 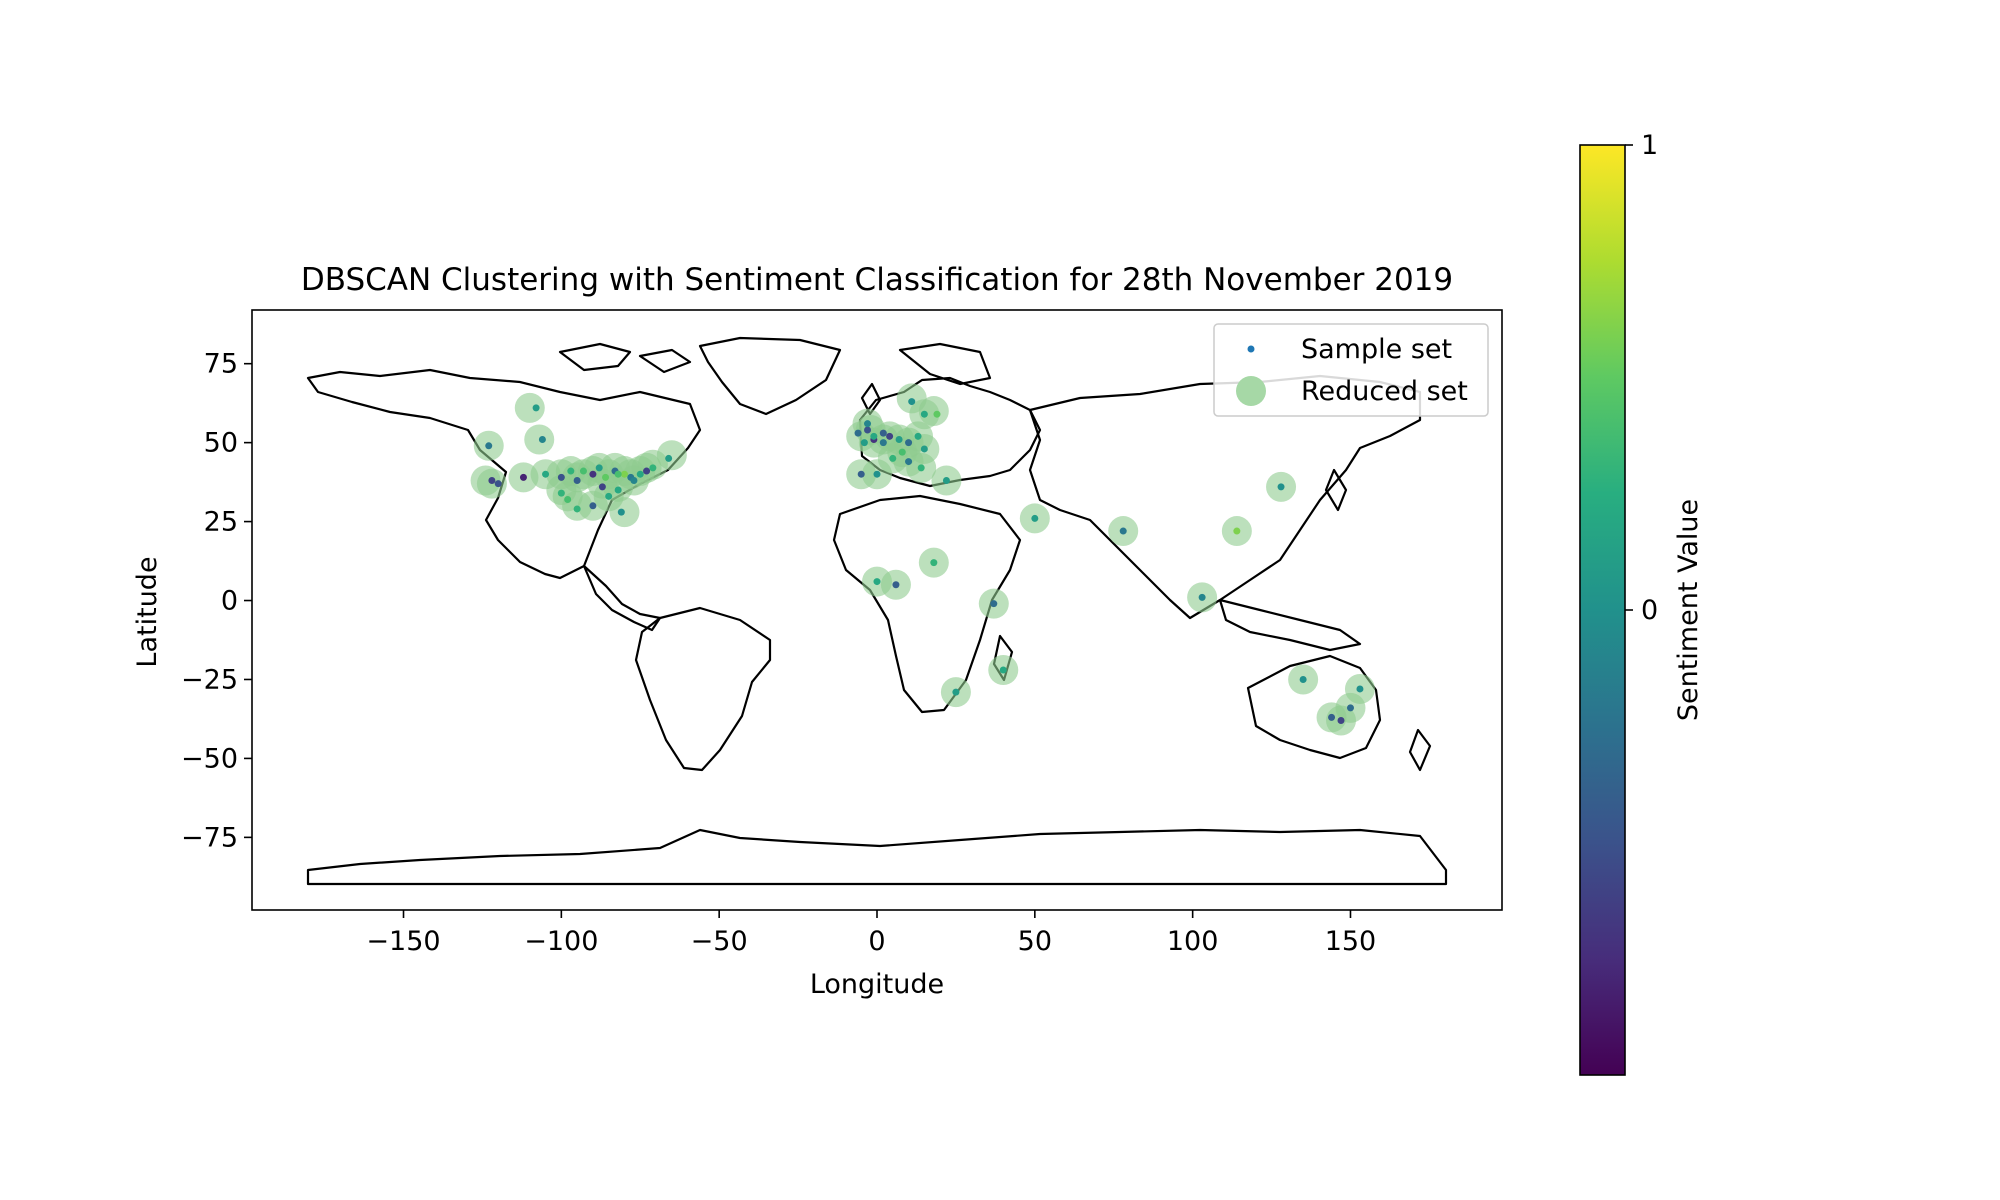 I want to click on colorbar: 10 Sentiment Value, so click(x=1641, y=603).